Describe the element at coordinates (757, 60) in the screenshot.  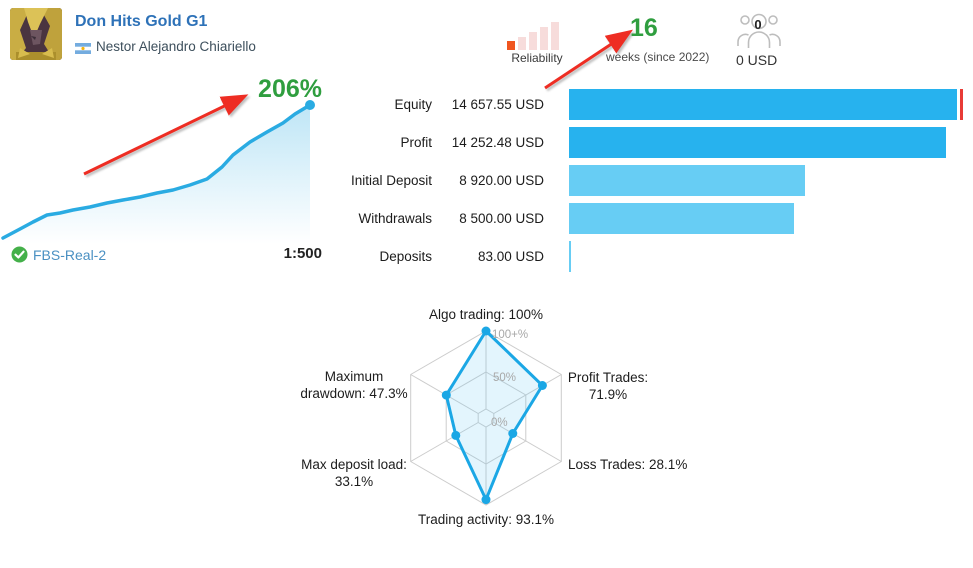
I see `subscribers-funds: 0 USD` at that location.